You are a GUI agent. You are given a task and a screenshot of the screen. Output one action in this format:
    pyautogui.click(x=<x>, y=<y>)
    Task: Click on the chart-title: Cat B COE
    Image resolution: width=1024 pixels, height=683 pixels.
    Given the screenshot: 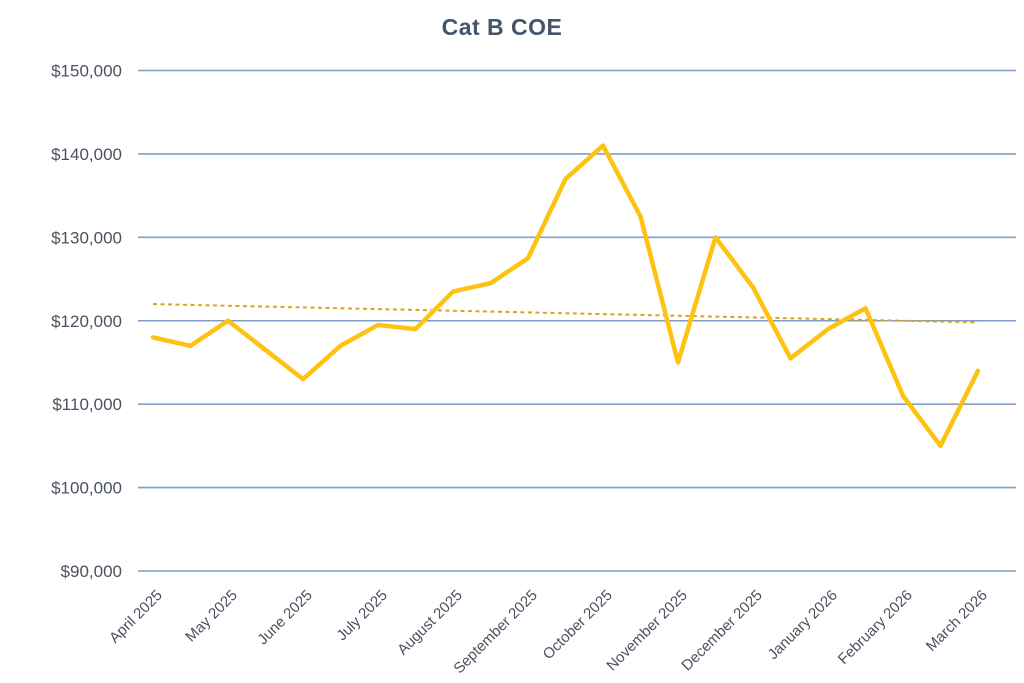 What is the action you would take?
    pyautogui.click(x=502, y=27)
    